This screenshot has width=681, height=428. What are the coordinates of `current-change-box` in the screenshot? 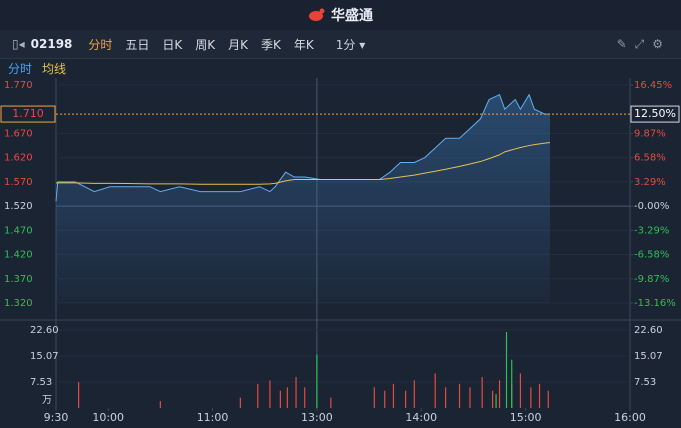 It's located at (655, 114).